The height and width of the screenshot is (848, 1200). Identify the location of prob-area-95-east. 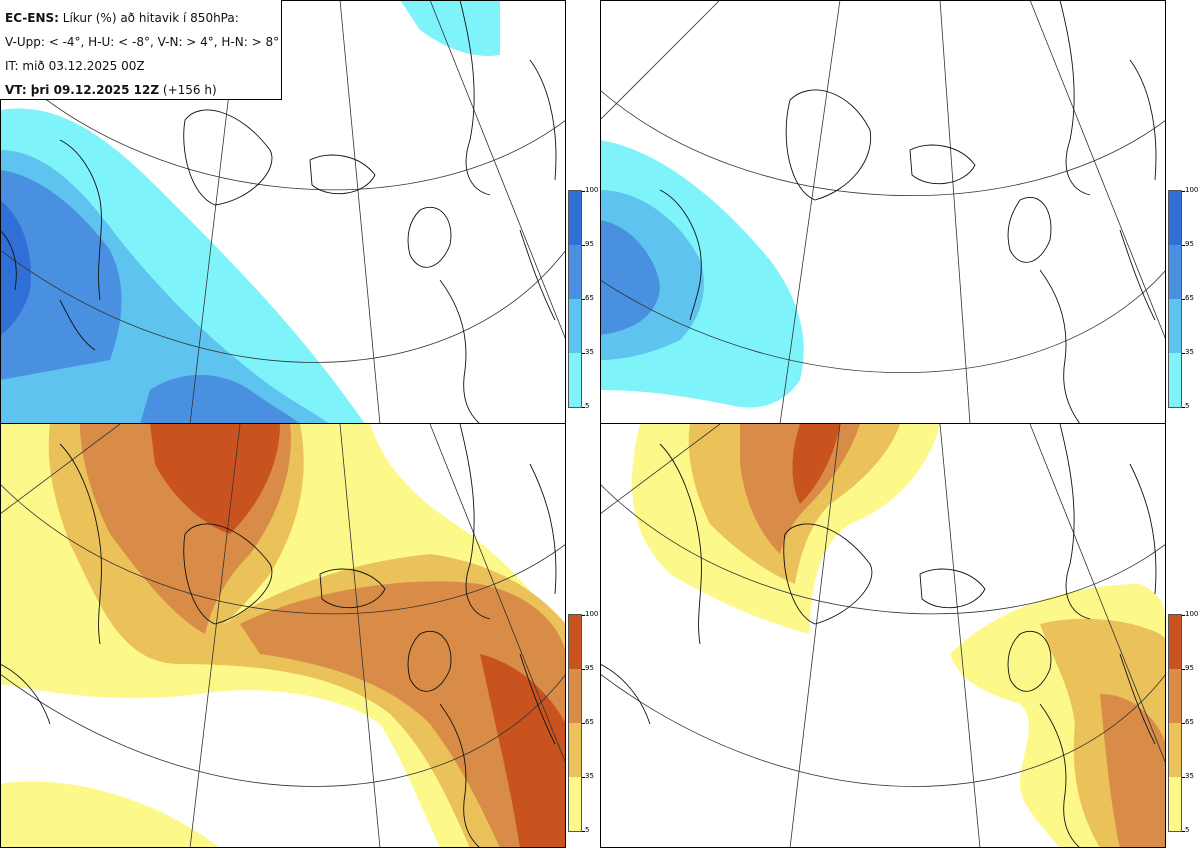
(523, 751).